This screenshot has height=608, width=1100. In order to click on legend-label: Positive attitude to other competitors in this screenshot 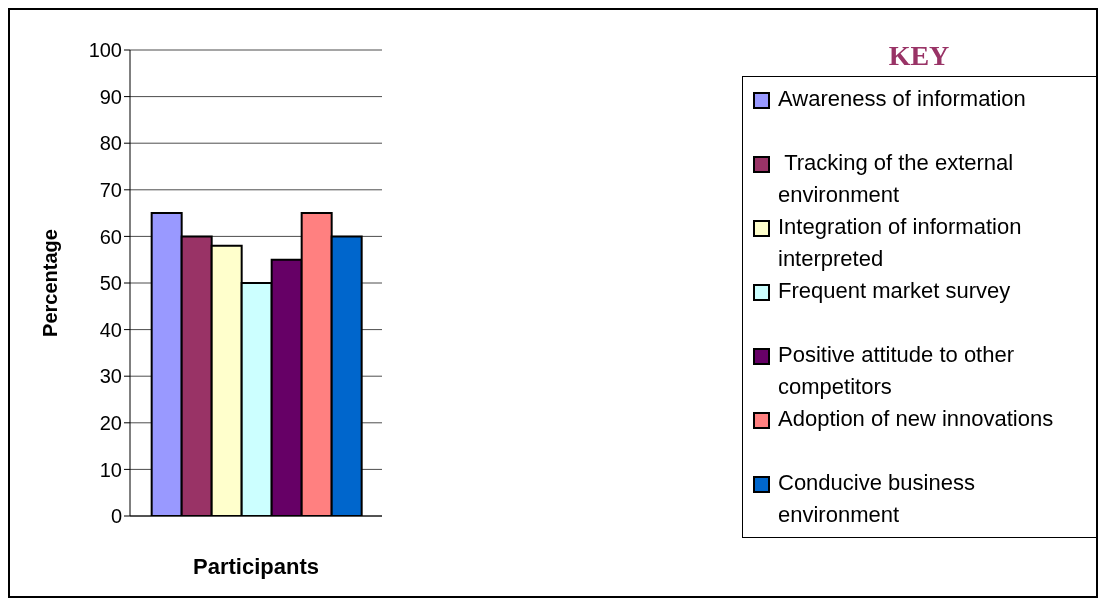, I will do `click(897, 371)`.